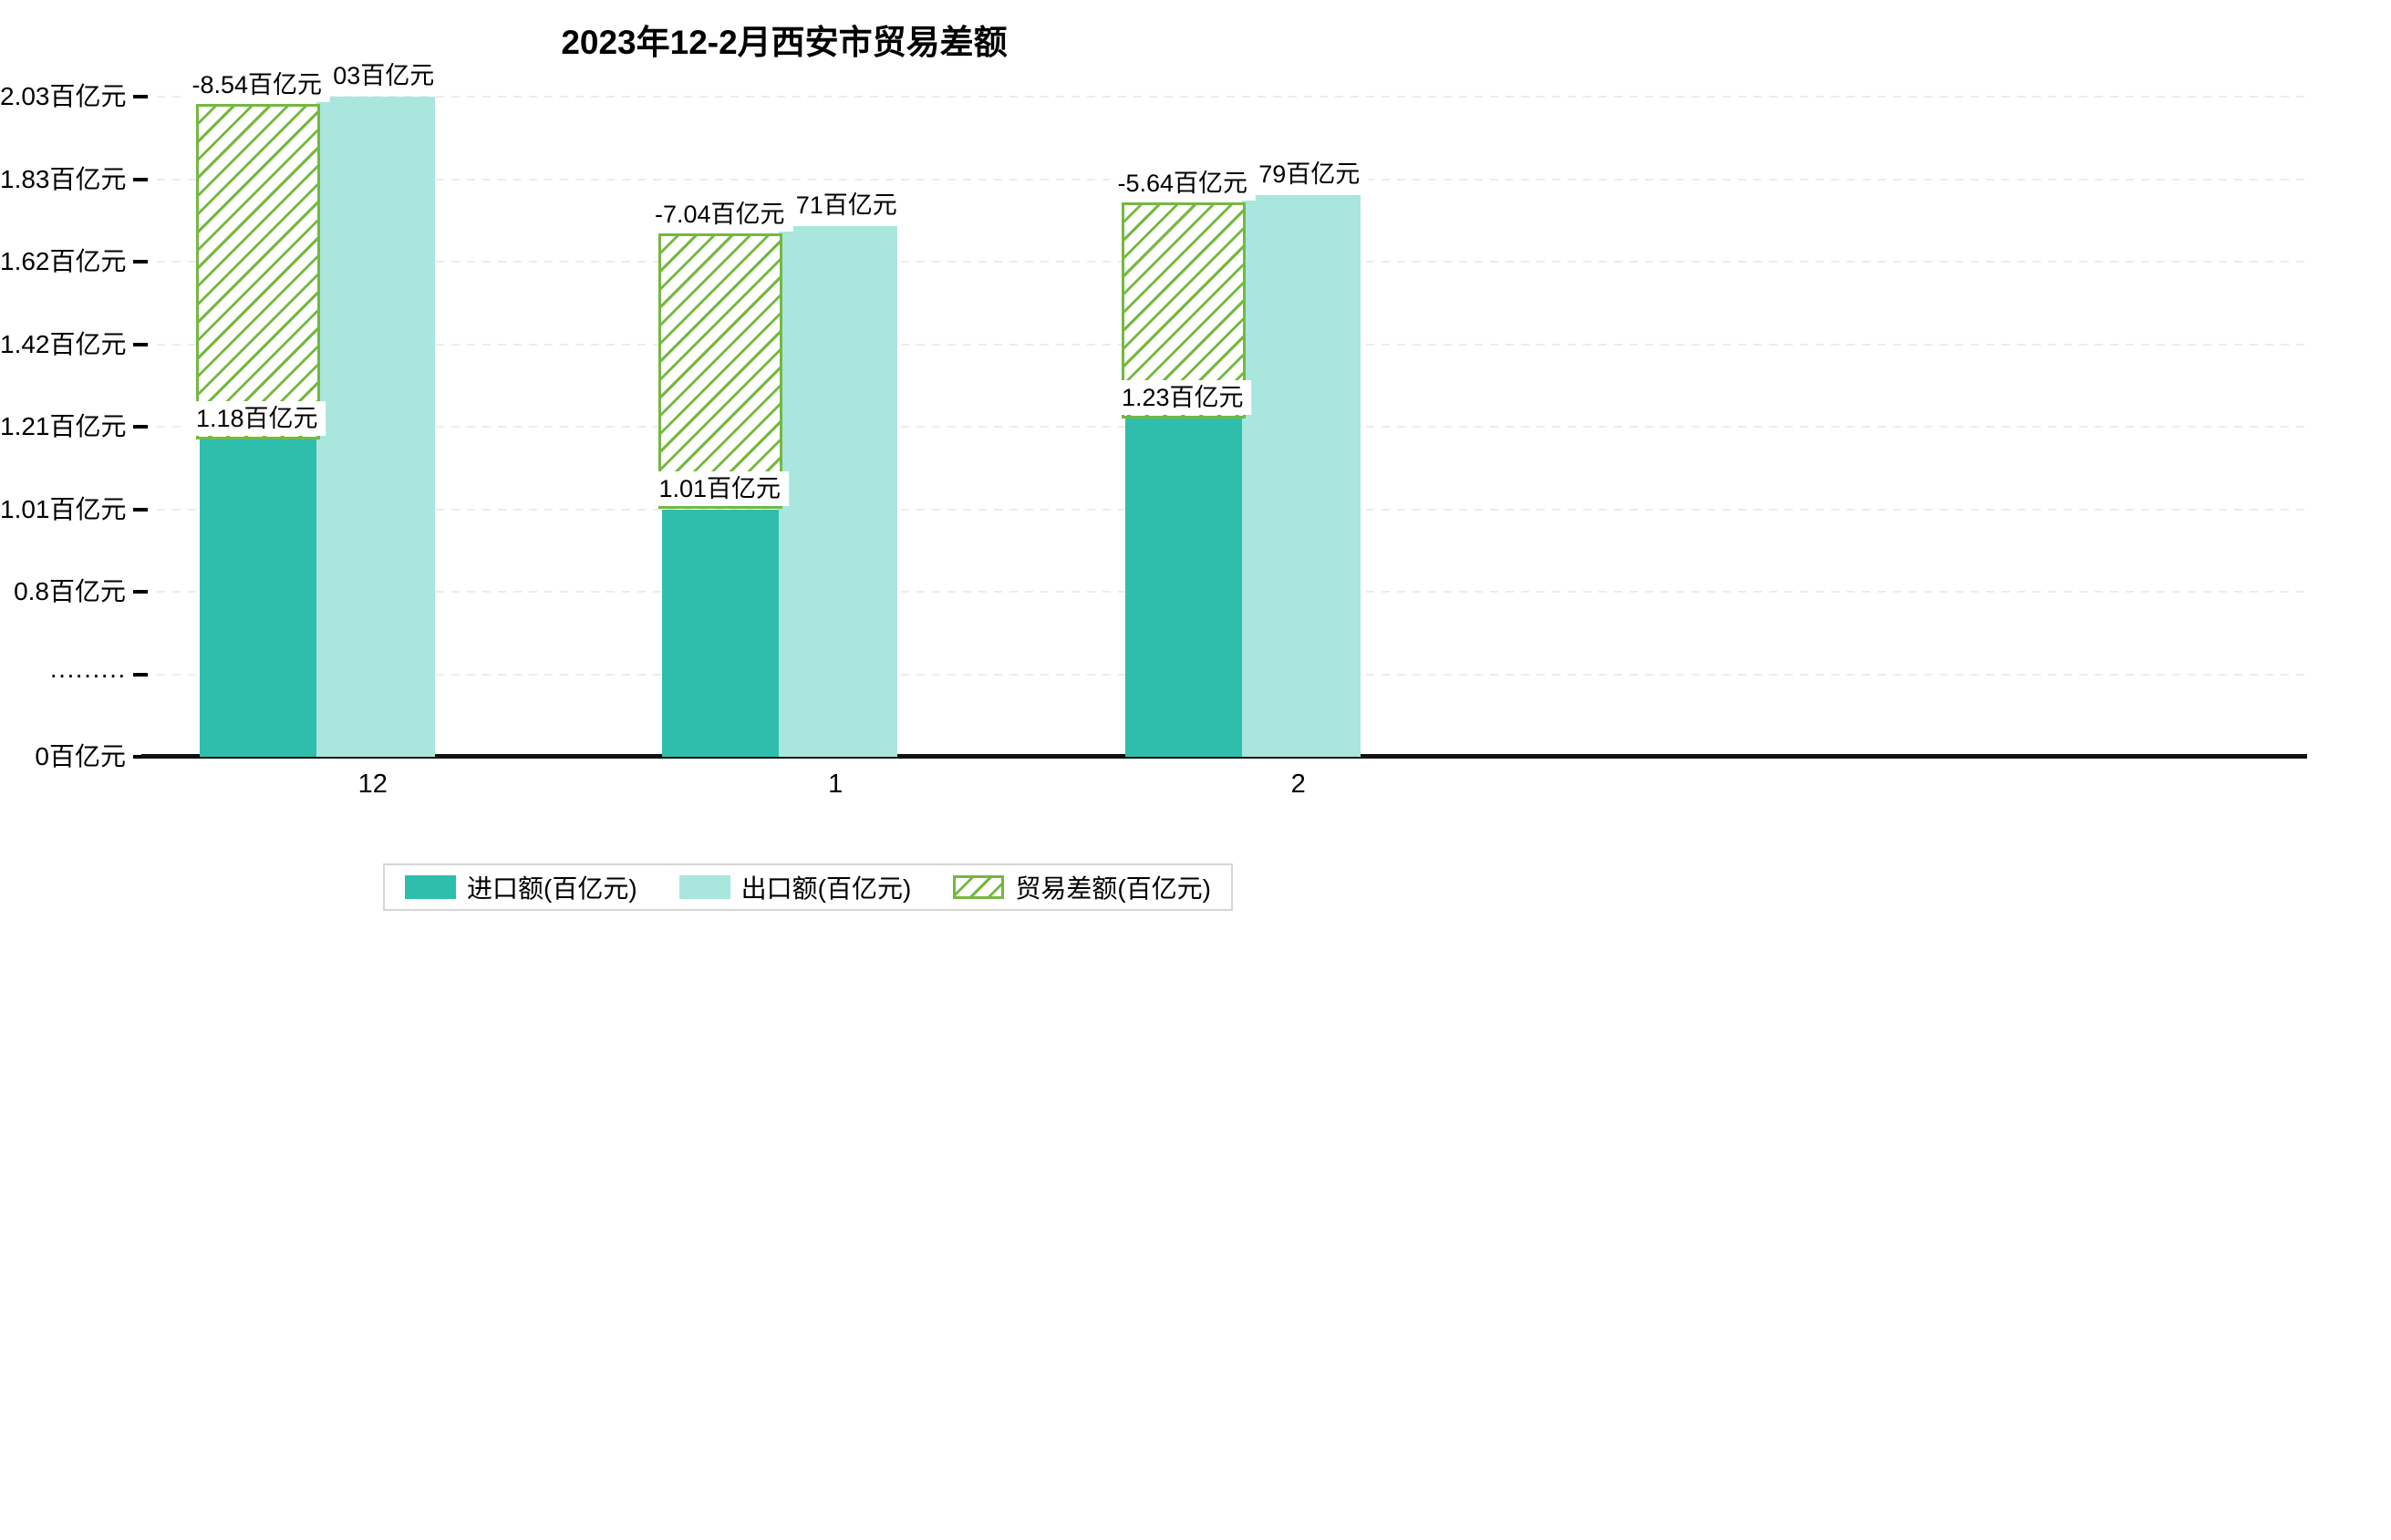 The width and height of the screenshot is (2391, 1540). What do you see at coordinates (1182, 398) in the screenshot?
I see `label-import-2: 1.23百亿元` at bounding box center [1182, 398].